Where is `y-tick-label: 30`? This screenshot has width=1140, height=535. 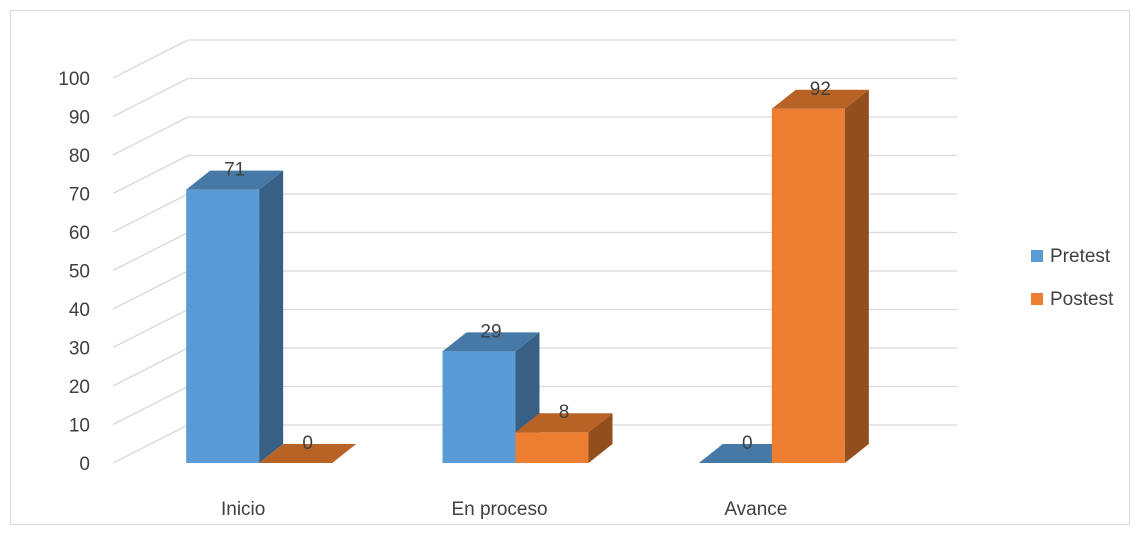 y-tick-label: 30 is located at coordinates (79, 349).